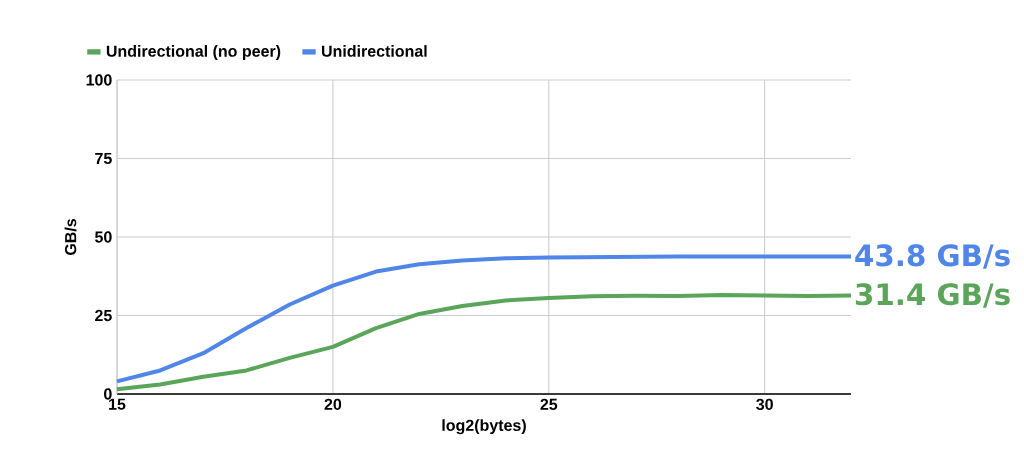 This screenshot has width=1024, height=466. Describe the element at coordinates (549, 404) in the screenshot. I see `x-tick-label: 25` at that location.